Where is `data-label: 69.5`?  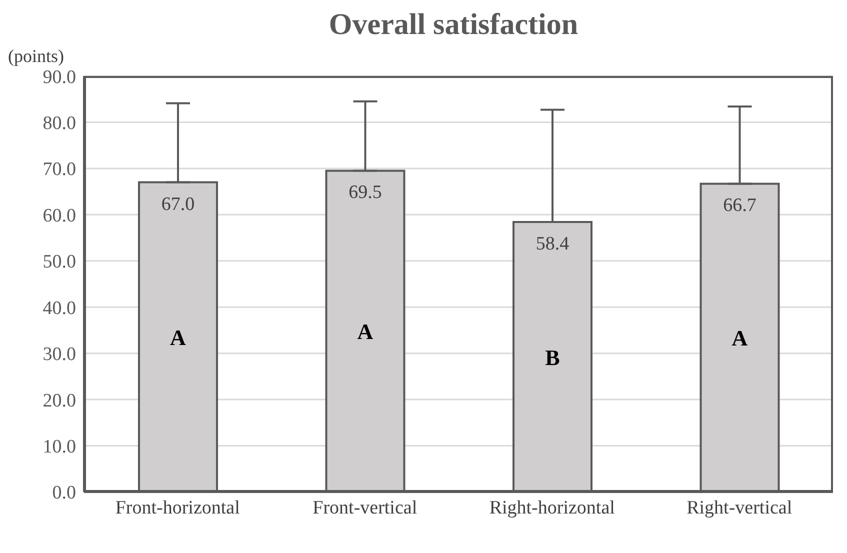 data-label: 69.5 is located at coordinates (365, 193).